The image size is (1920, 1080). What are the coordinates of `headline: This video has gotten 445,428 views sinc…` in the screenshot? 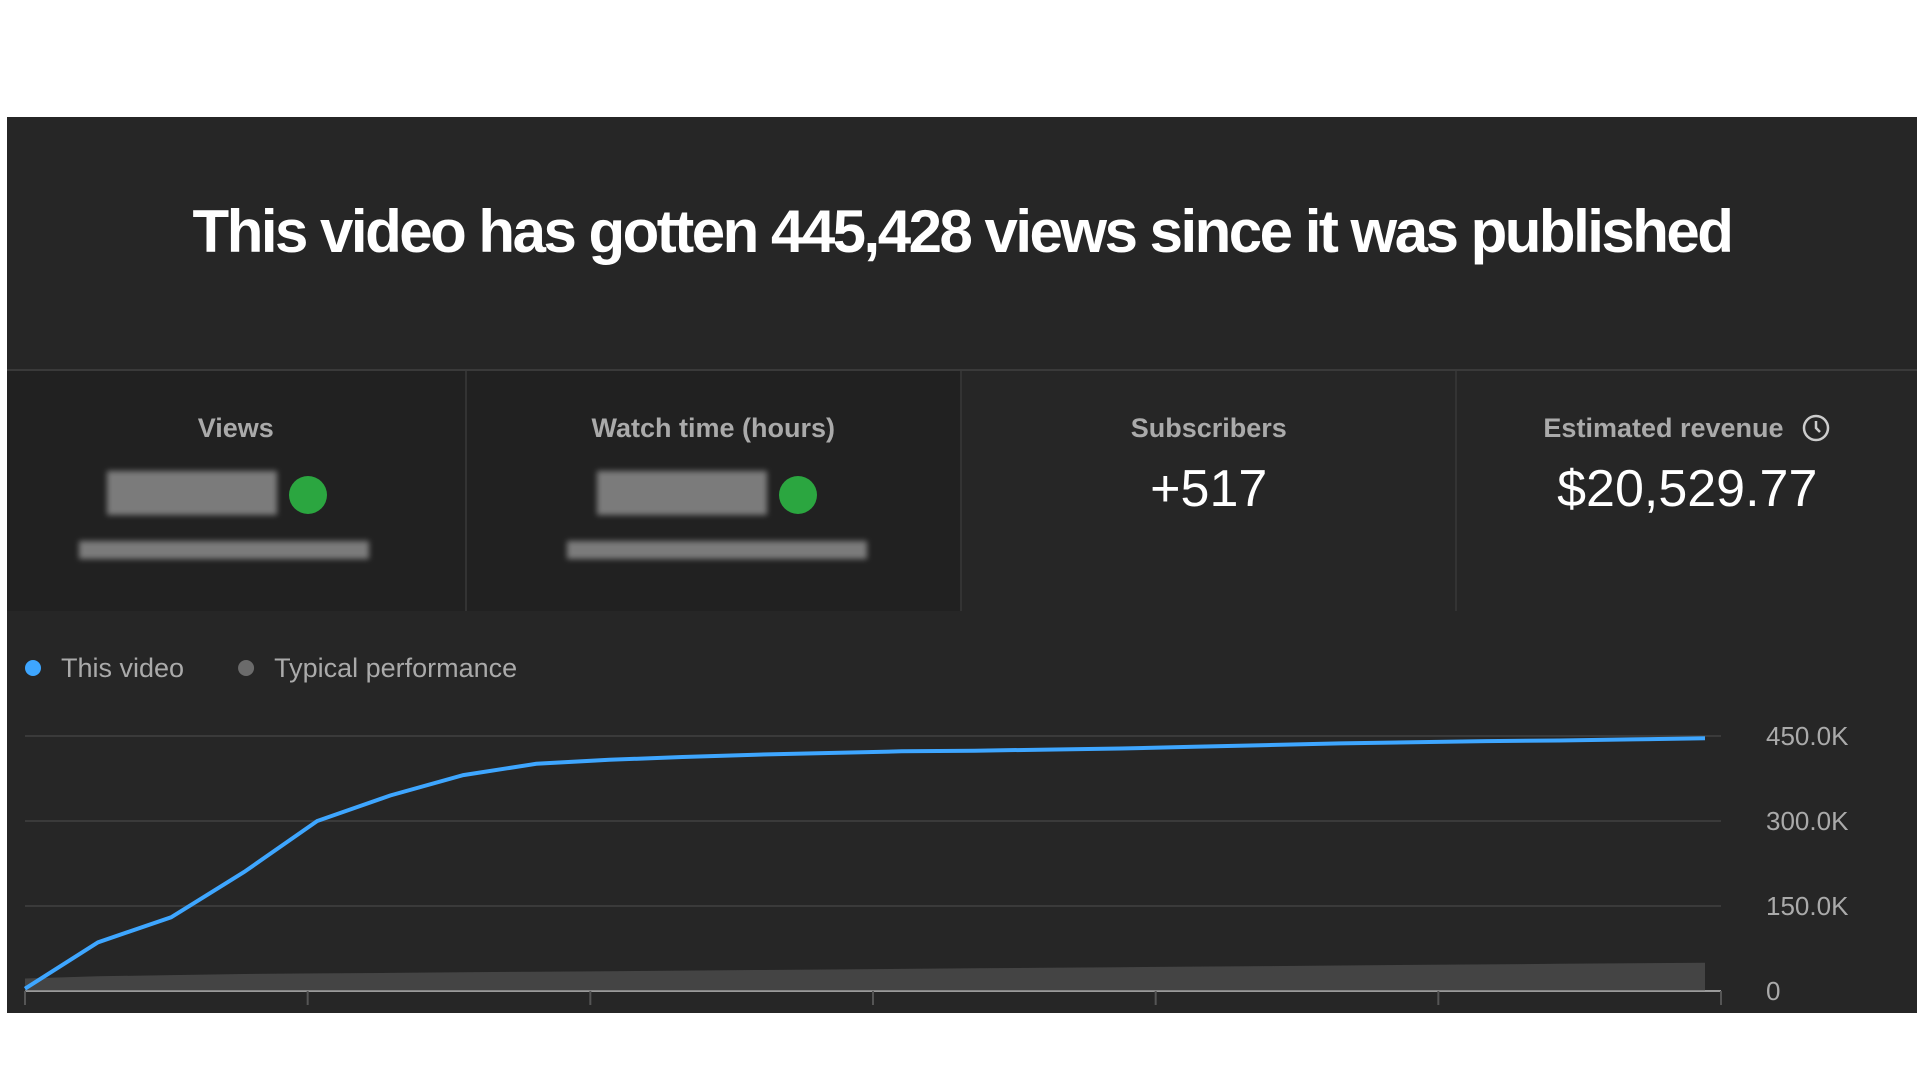 It's located at (963, 231).